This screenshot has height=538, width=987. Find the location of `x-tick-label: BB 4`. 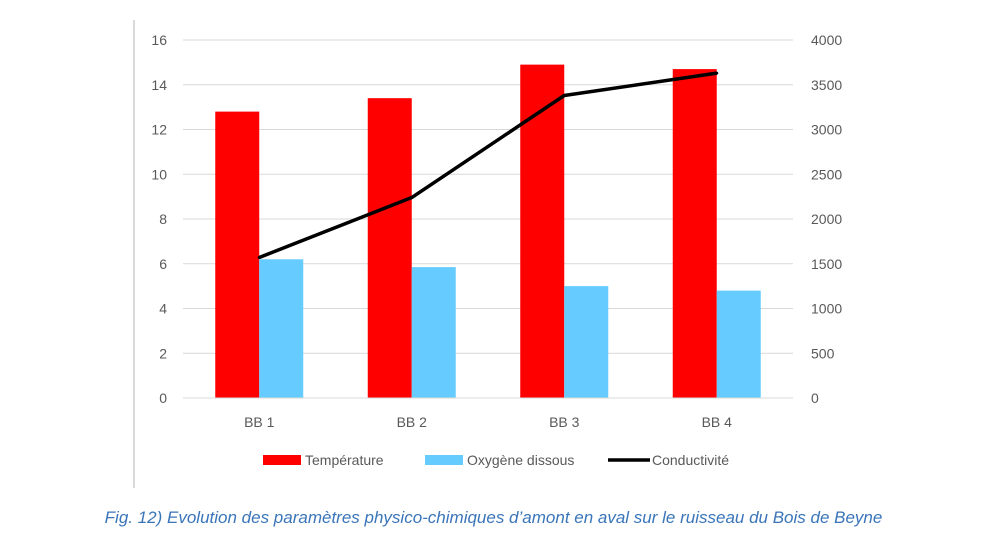

x-tick-label: BB 4 is located at coordinates (717, 422).